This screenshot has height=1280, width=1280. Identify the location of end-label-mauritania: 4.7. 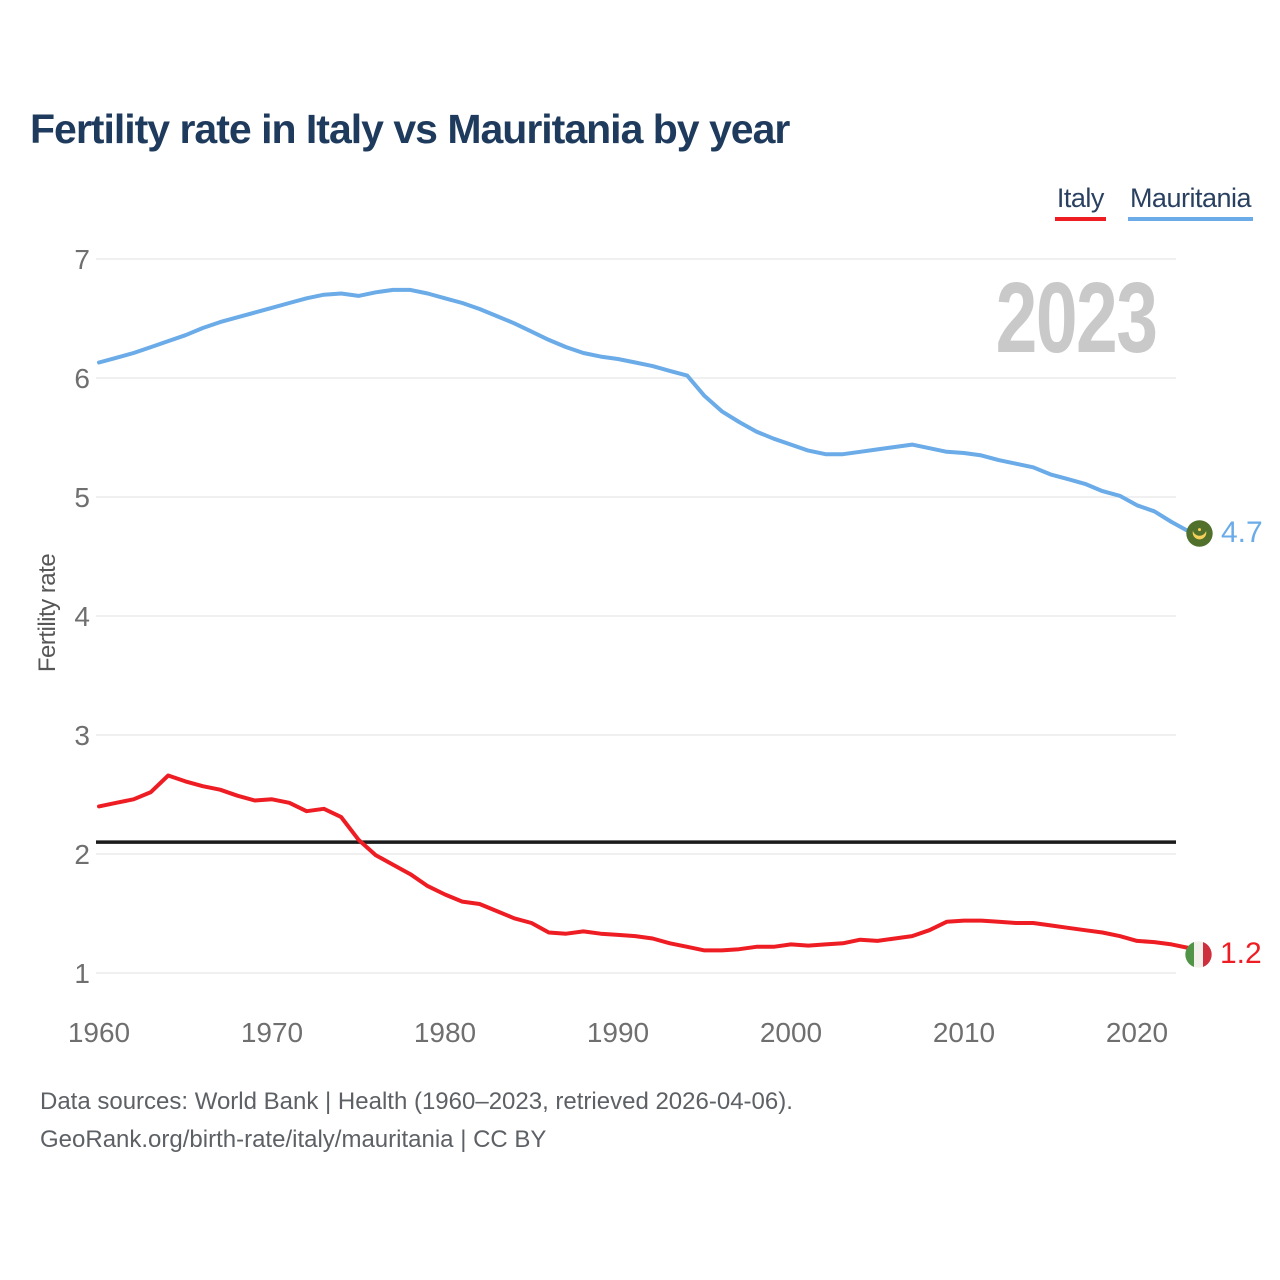
(1224, 533).